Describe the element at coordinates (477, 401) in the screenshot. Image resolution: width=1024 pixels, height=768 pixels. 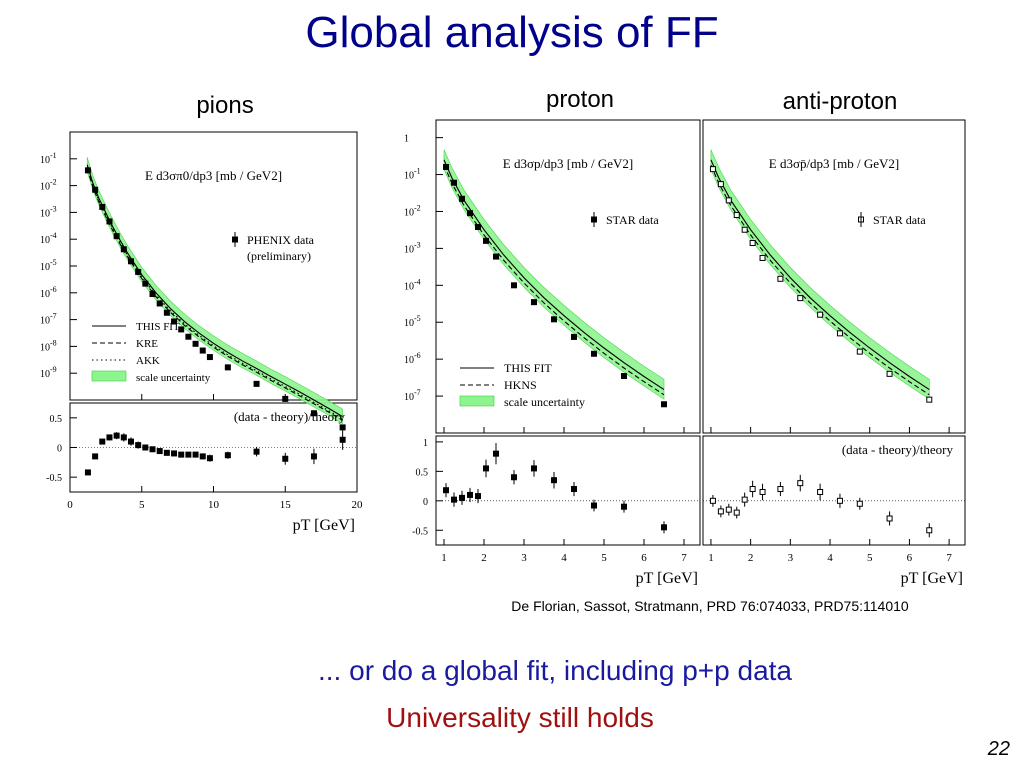
I see `proton-legend-band` at that location.